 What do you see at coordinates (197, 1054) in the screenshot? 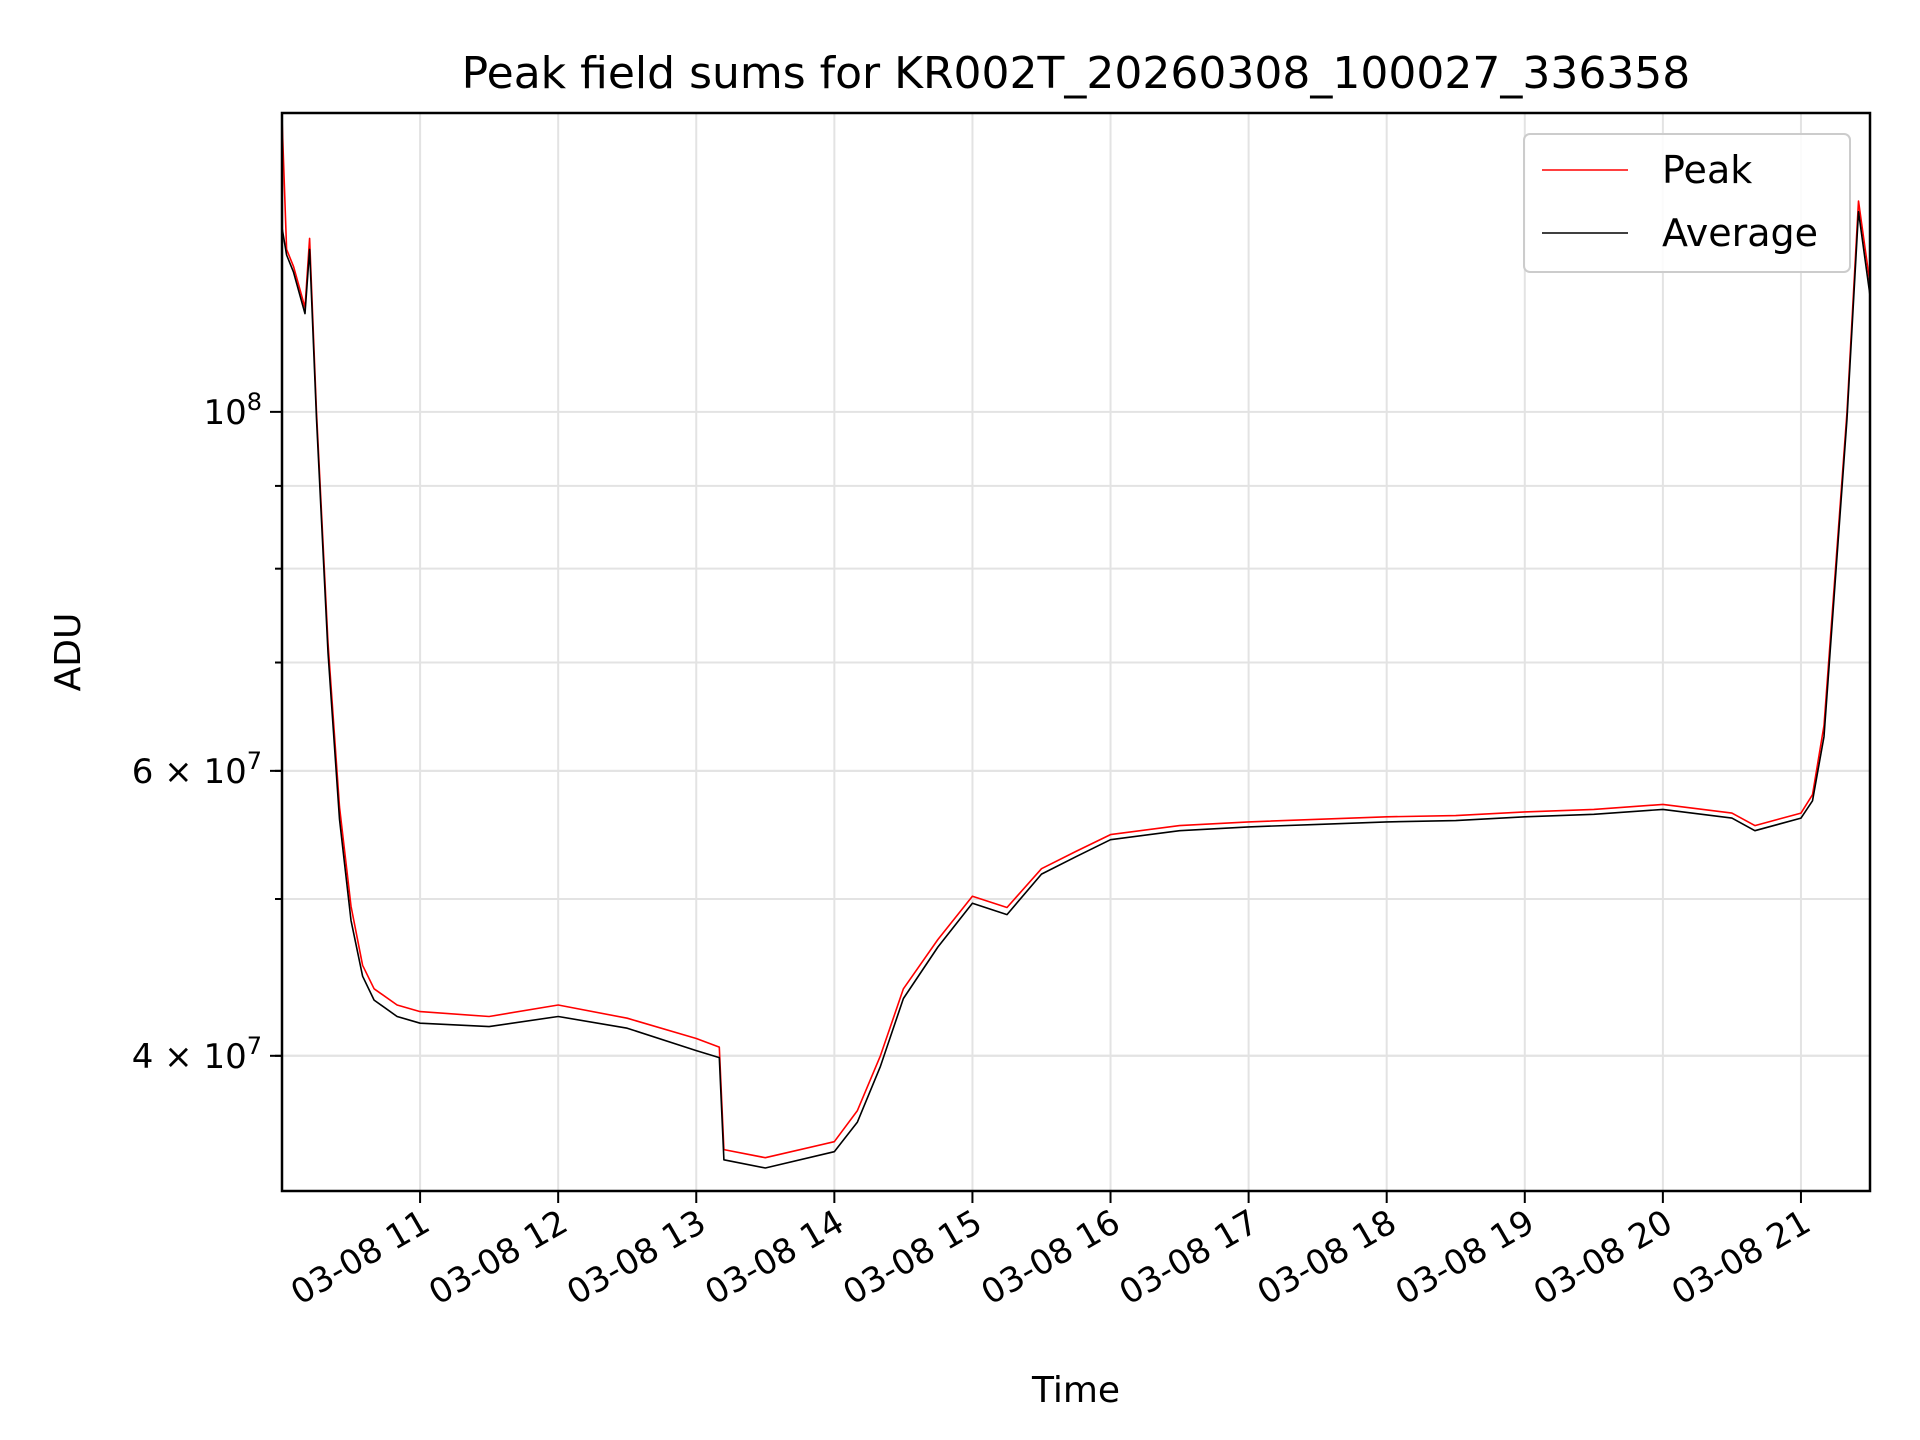
I see `y-tick-label: 4 × 107` at bounding box center [197, 1054].